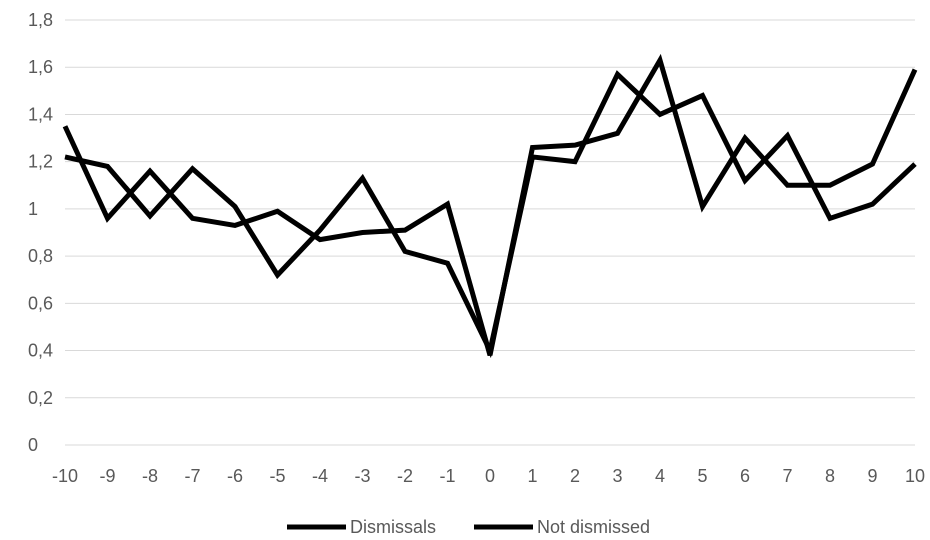 This screenshot has height=540, width=930. Describe the element at coordinates (277, 476) in the screenshot. I see `x-tick-label: -5` at that location.